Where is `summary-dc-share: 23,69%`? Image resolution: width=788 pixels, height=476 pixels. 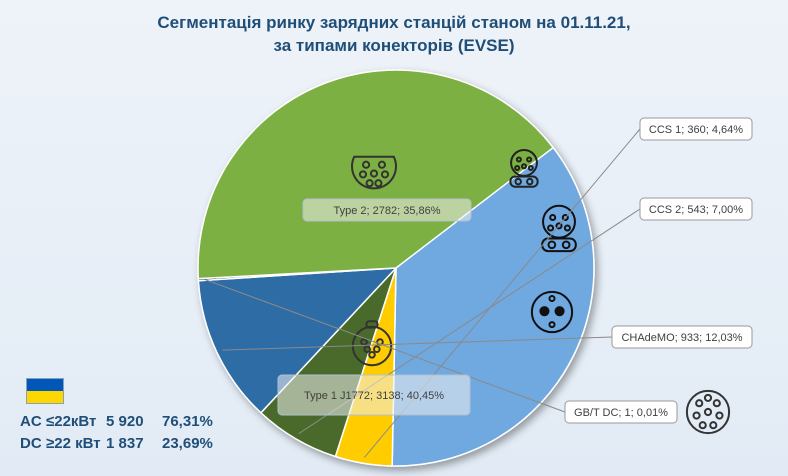 summary-dc-share: 23,69% is located at coordinates (187, 443).